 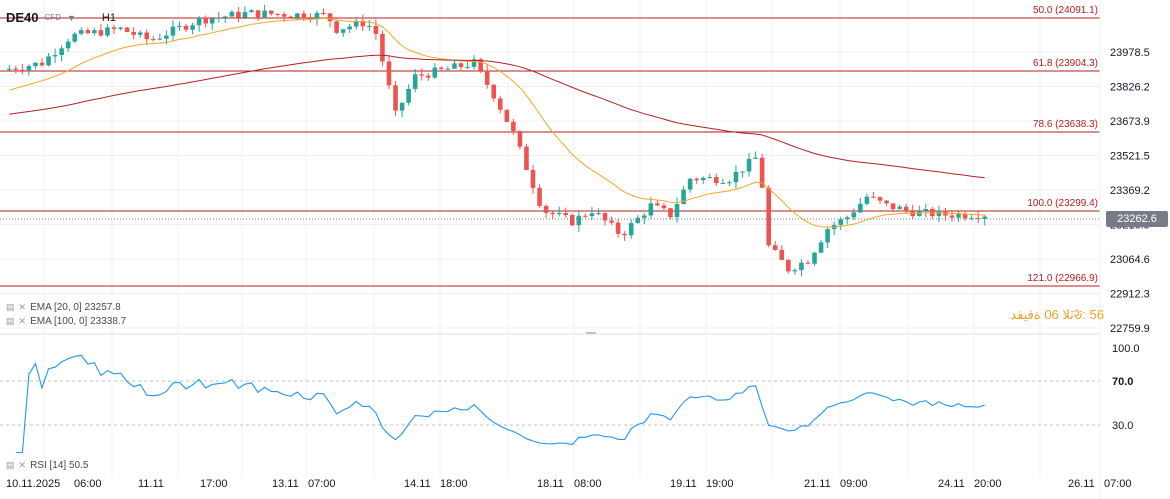 I want to click on timeframe: H1, so click(x=108, y=17).